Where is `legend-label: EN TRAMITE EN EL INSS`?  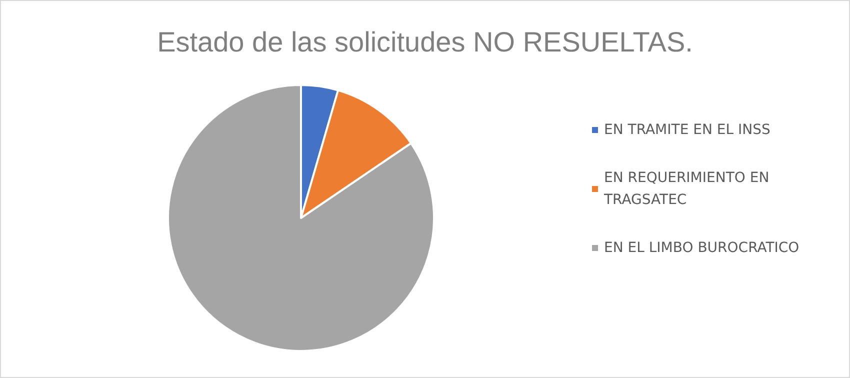 legend-label: EN TRAMITE EN EL INSS is located at coordinates (687, 130).